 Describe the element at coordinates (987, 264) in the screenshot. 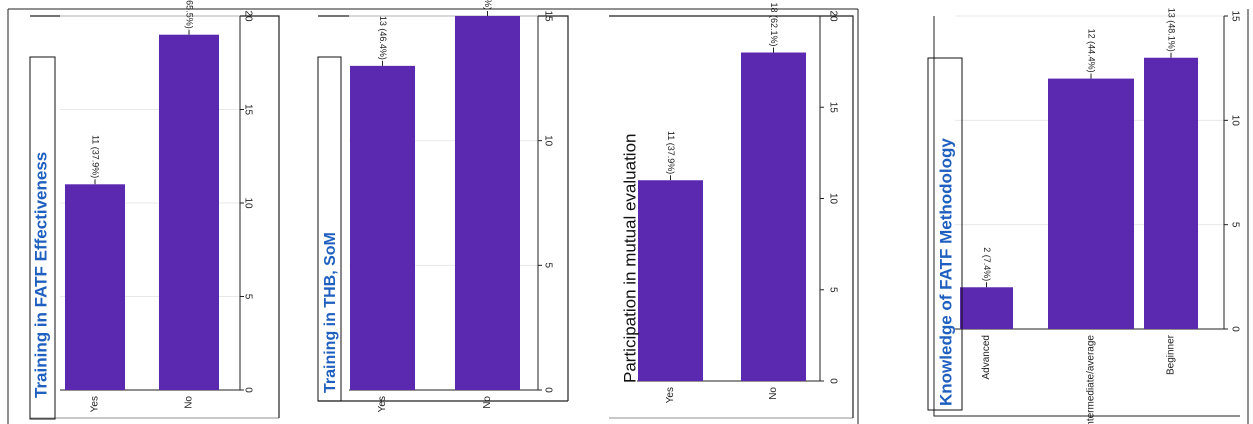

I see `data-label: 2 (7.4%)` at that location.